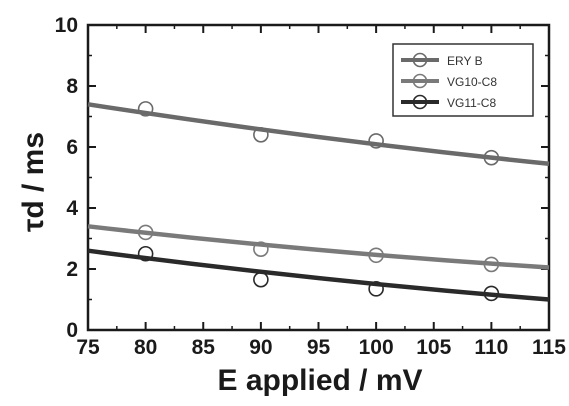 This screenshot has width=569, height=406. Describe the element at coordinates (204, 347) in the screenshot. I see `x-tick-label: 85` at that location.